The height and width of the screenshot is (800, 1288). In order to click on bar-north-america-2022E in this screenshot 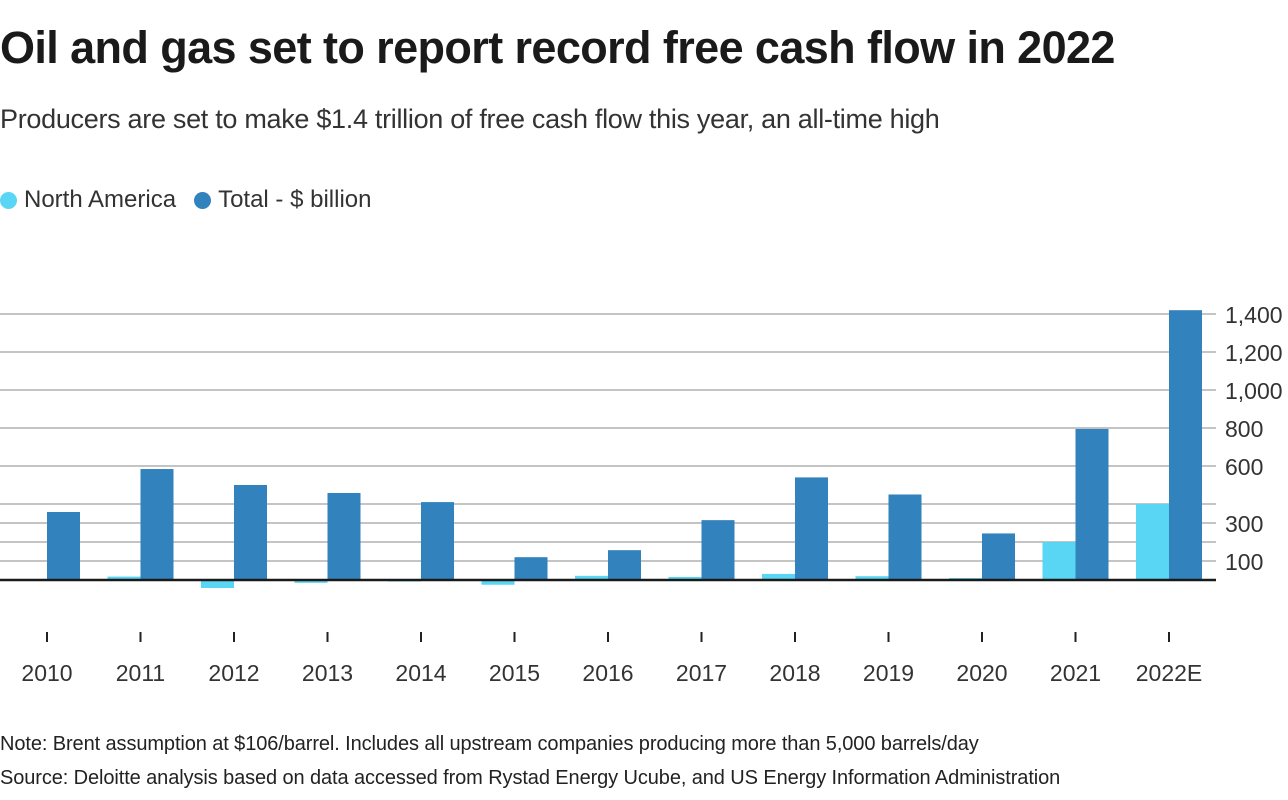, I will do `click(1152, 542)`.